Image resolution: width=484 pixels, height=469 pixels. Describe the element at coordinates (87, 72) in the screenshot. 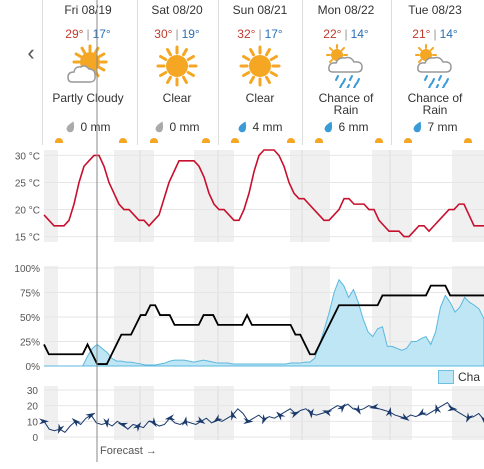

I see `day-column-0: Fri 08/19 29° | 17° Partly Cloudy 0 mm` at that location.